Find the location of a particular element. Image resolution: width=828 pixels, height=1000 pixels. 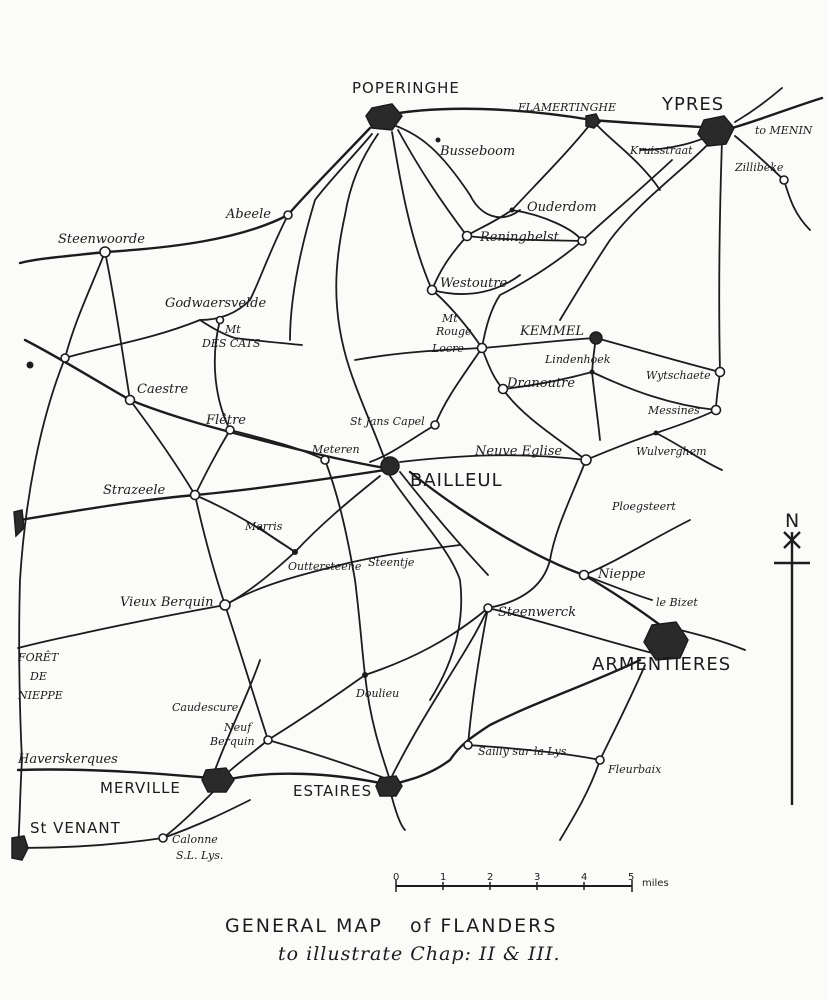

road-stjans-meteren is located at coordinates (402, 443).